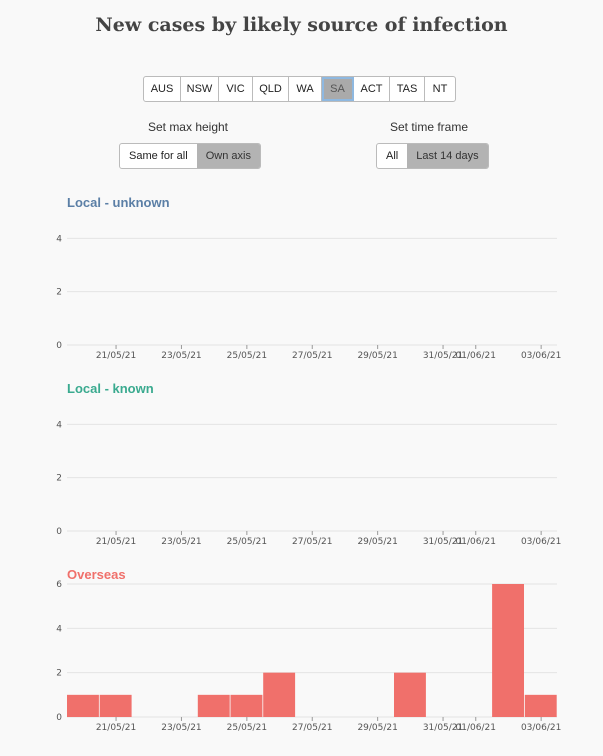 The width and height of the screenshot is (603, 756). I want to click on bar-25/05/21, so click(246, 705).